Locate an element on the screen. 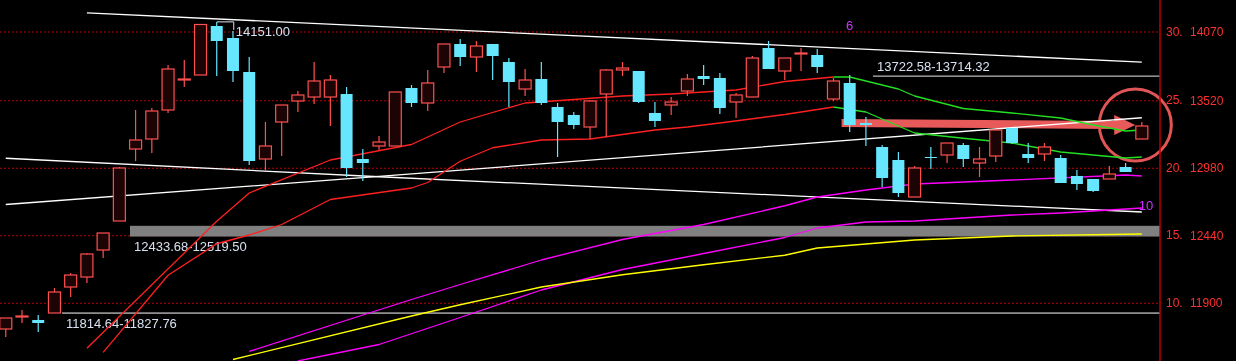 This screenshot has height=361, width=1236. y2-tick-label: 10. is located at coordinates (1174, 303).